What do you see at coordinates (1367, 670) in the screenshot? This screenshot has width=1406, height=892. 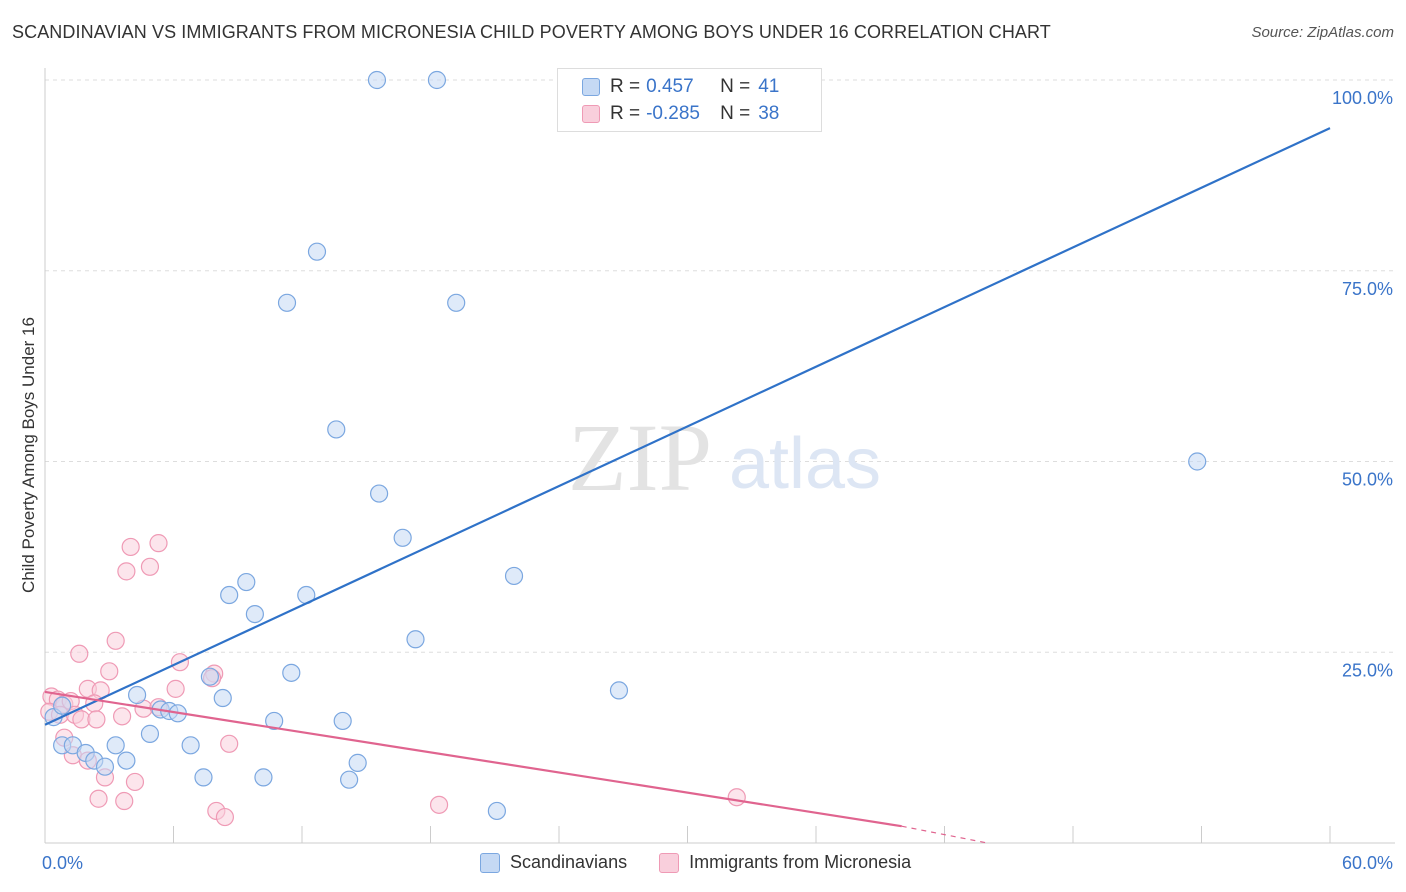 I see `y-tick-label: 25.0%` at bounding box center [1367, 670].